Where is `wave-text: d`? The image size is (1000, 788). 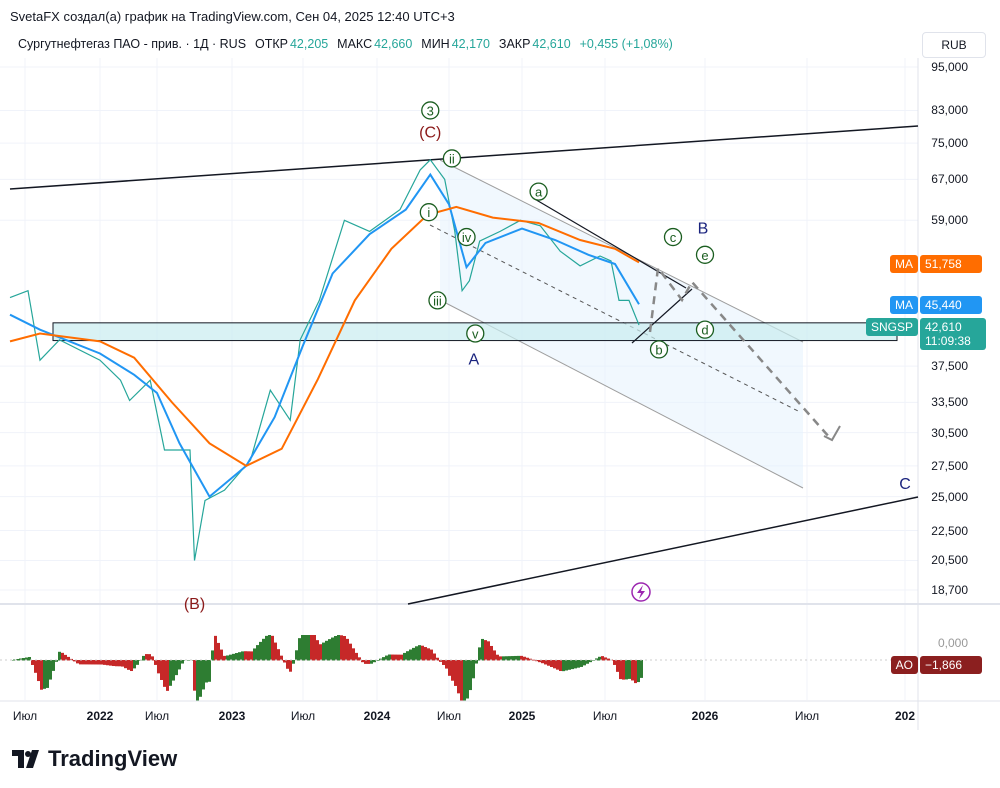 wave-text: d is located at coordinates (704, 330).